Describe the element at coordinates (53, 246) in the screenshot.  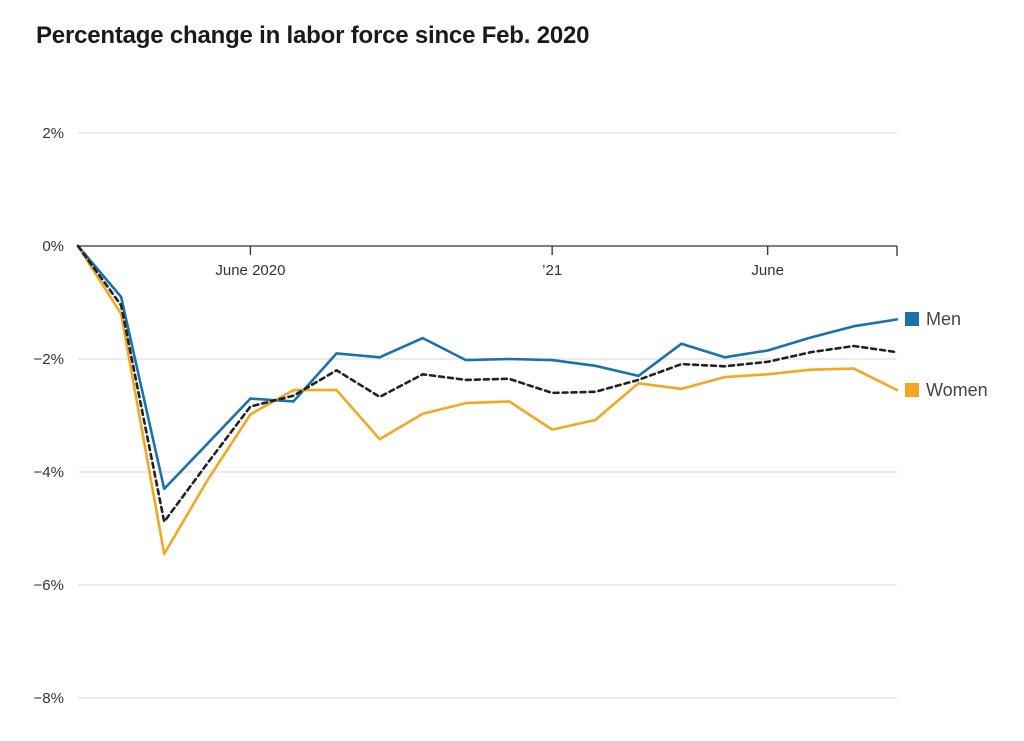
I see `y-tick-label: 0%` at that location.